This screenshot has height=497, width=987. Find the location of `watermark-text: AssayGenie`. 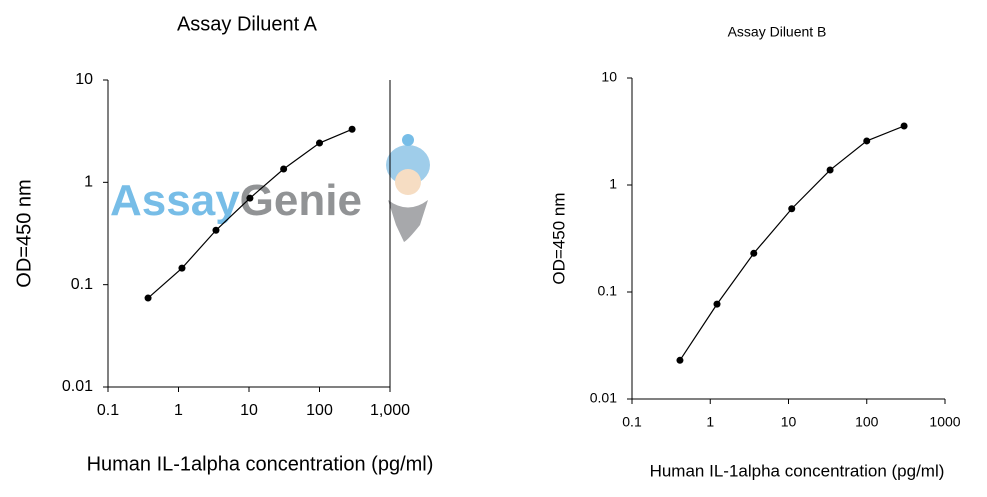

watermark-text: AssayGenie is located at coordinates (236, 200).